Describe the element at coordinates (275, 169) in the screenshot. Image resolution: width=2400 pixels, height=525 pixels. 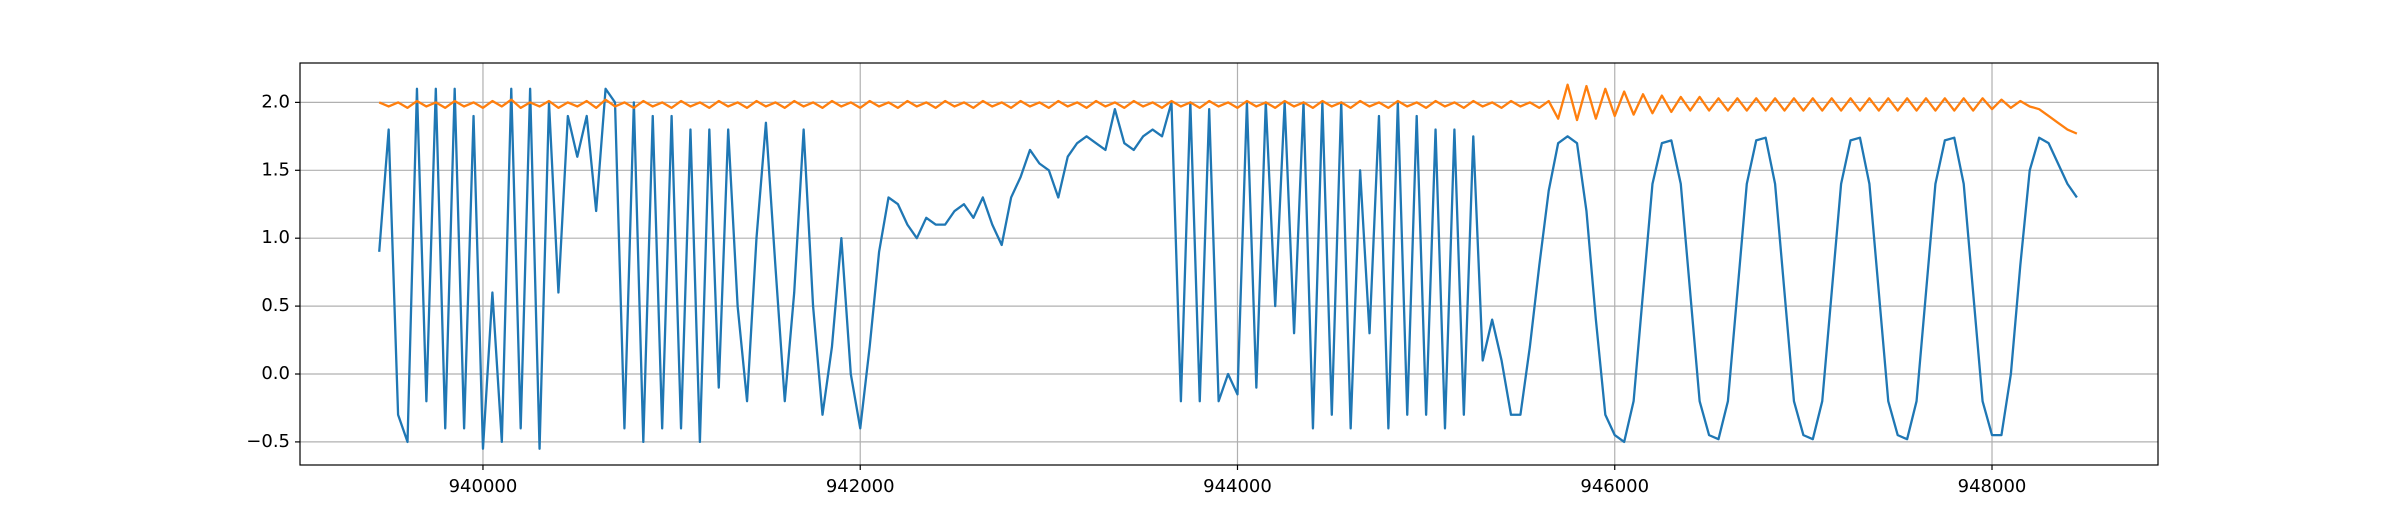
I see `y-tick-label: 1.5` at that location.